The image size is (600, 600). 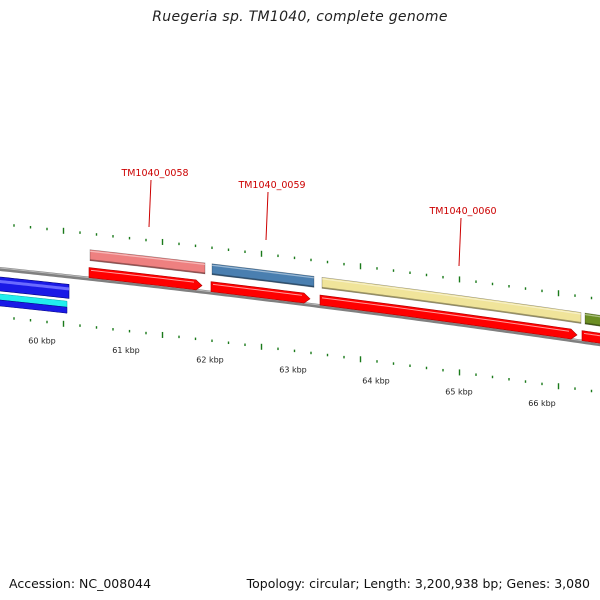 I want to click on gene-bar-0060-shadow, so click(x=451, y=305).